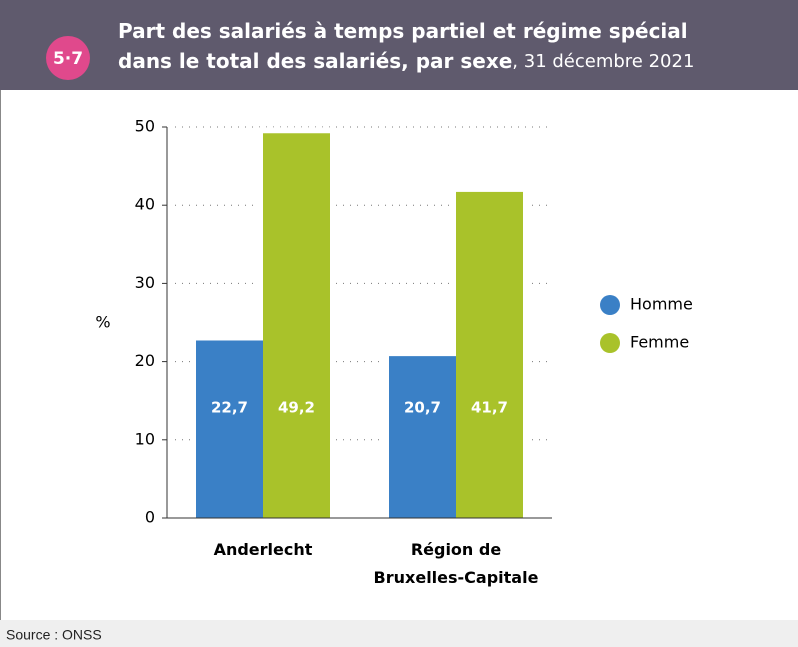 This screenshot has width=798, height=647. Describe the element at coordinates (145, 282) in the screenshot. I see `y-tick-label: 30` at that location.